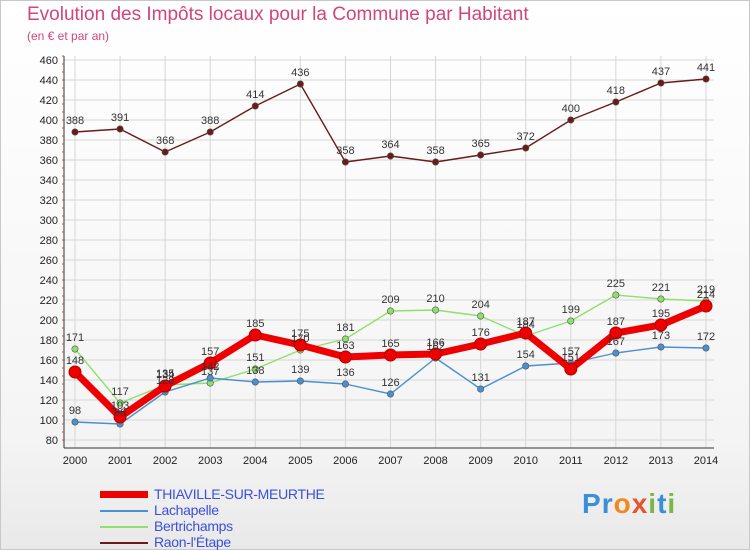 The height and width of the screenshot is (550, 750). I want to click on data-label-bertrichamps: 117, so click(120, 392).